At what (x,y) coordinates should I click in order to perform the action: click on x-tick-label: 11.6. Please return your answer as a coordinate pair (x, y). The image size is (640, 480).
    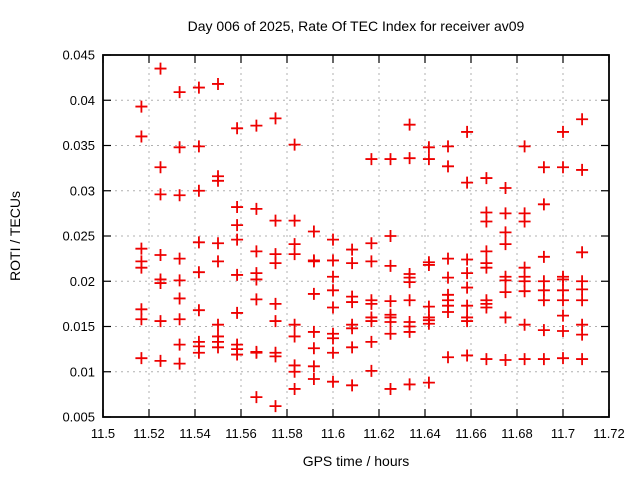
    Looking at the image, I should click on (333, 433).